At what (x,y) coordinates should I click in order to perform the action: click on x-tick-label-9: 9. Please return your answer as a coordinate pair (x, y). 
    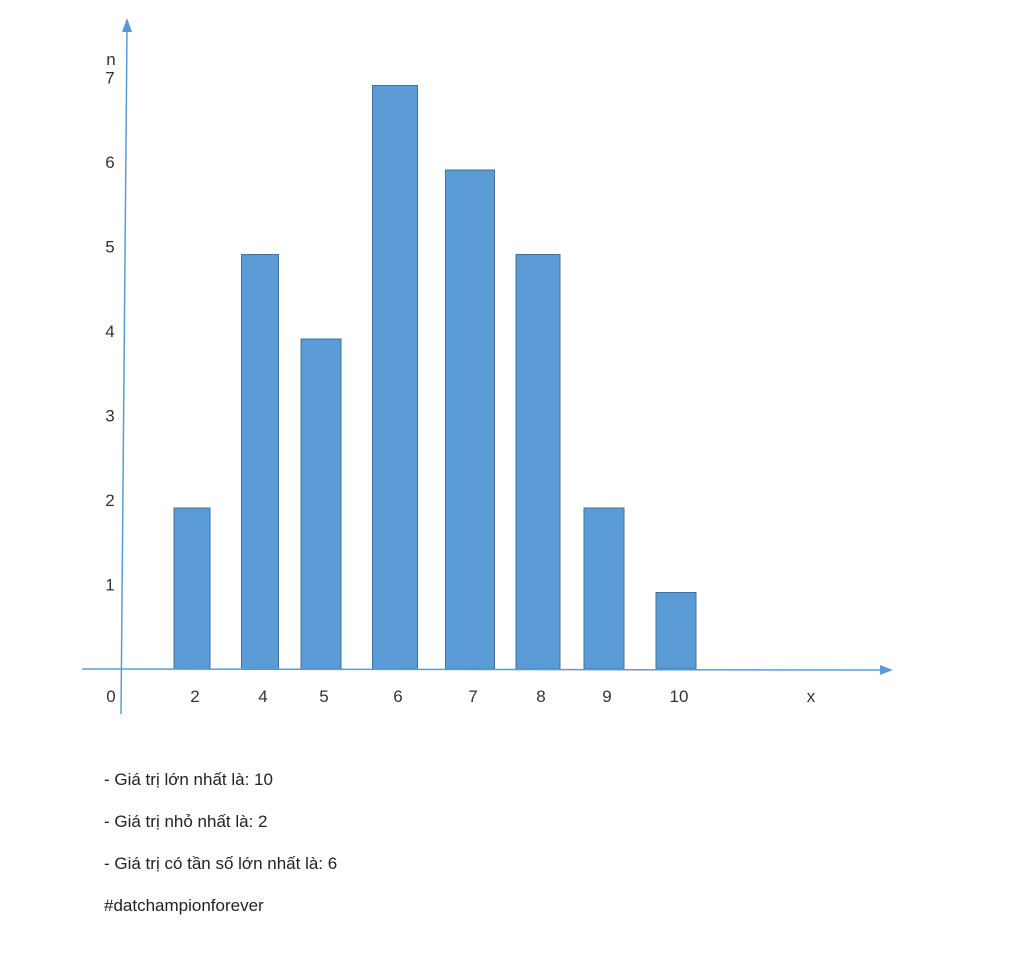
    Looking at the image, I should click on (606, 696).